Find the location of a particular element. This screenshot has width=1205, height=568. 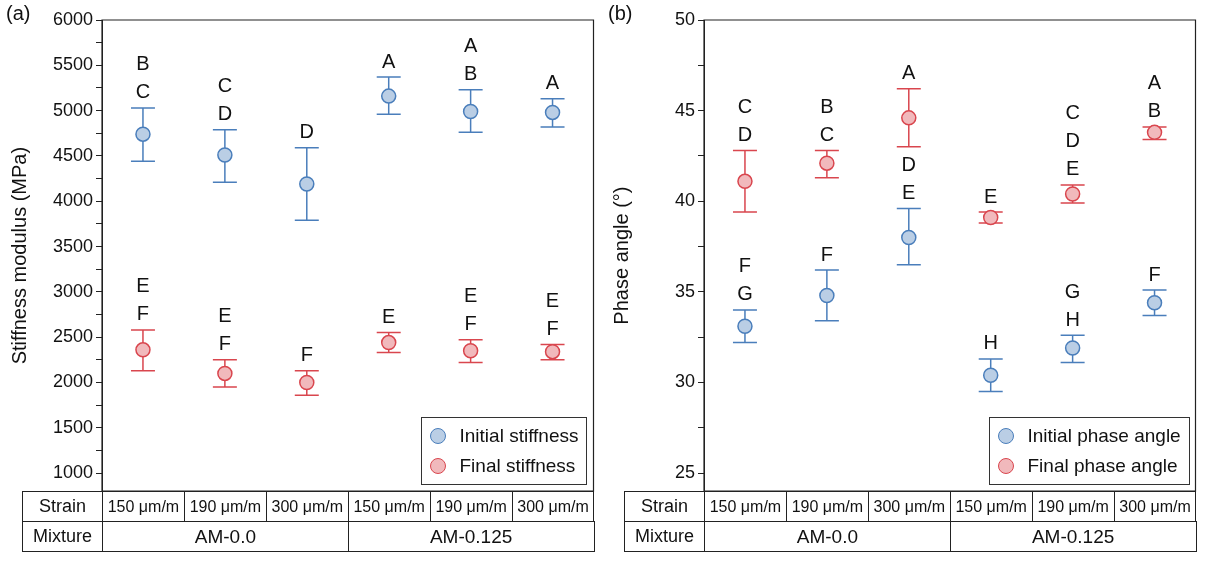

data-label: H is located at coordinates (990, 342).